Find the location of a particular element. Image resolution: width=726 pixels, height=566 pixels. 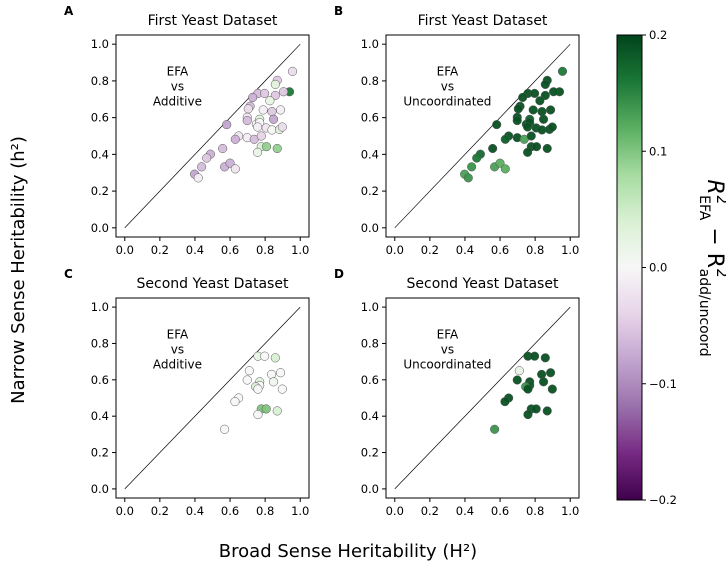

identity-line is located at coordinates (482, 398).